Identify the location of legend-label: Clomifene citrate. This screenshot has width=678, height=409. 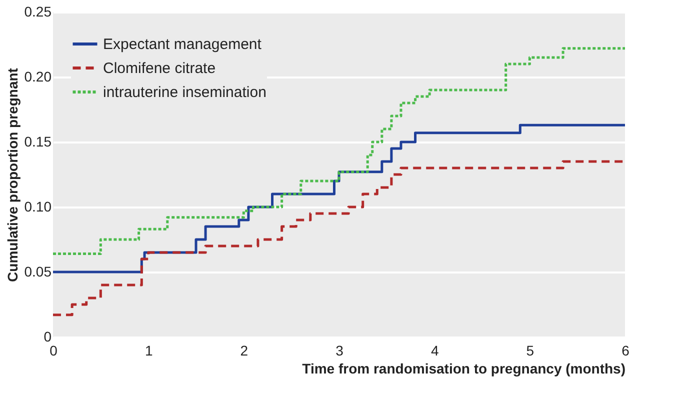
(159, 68).